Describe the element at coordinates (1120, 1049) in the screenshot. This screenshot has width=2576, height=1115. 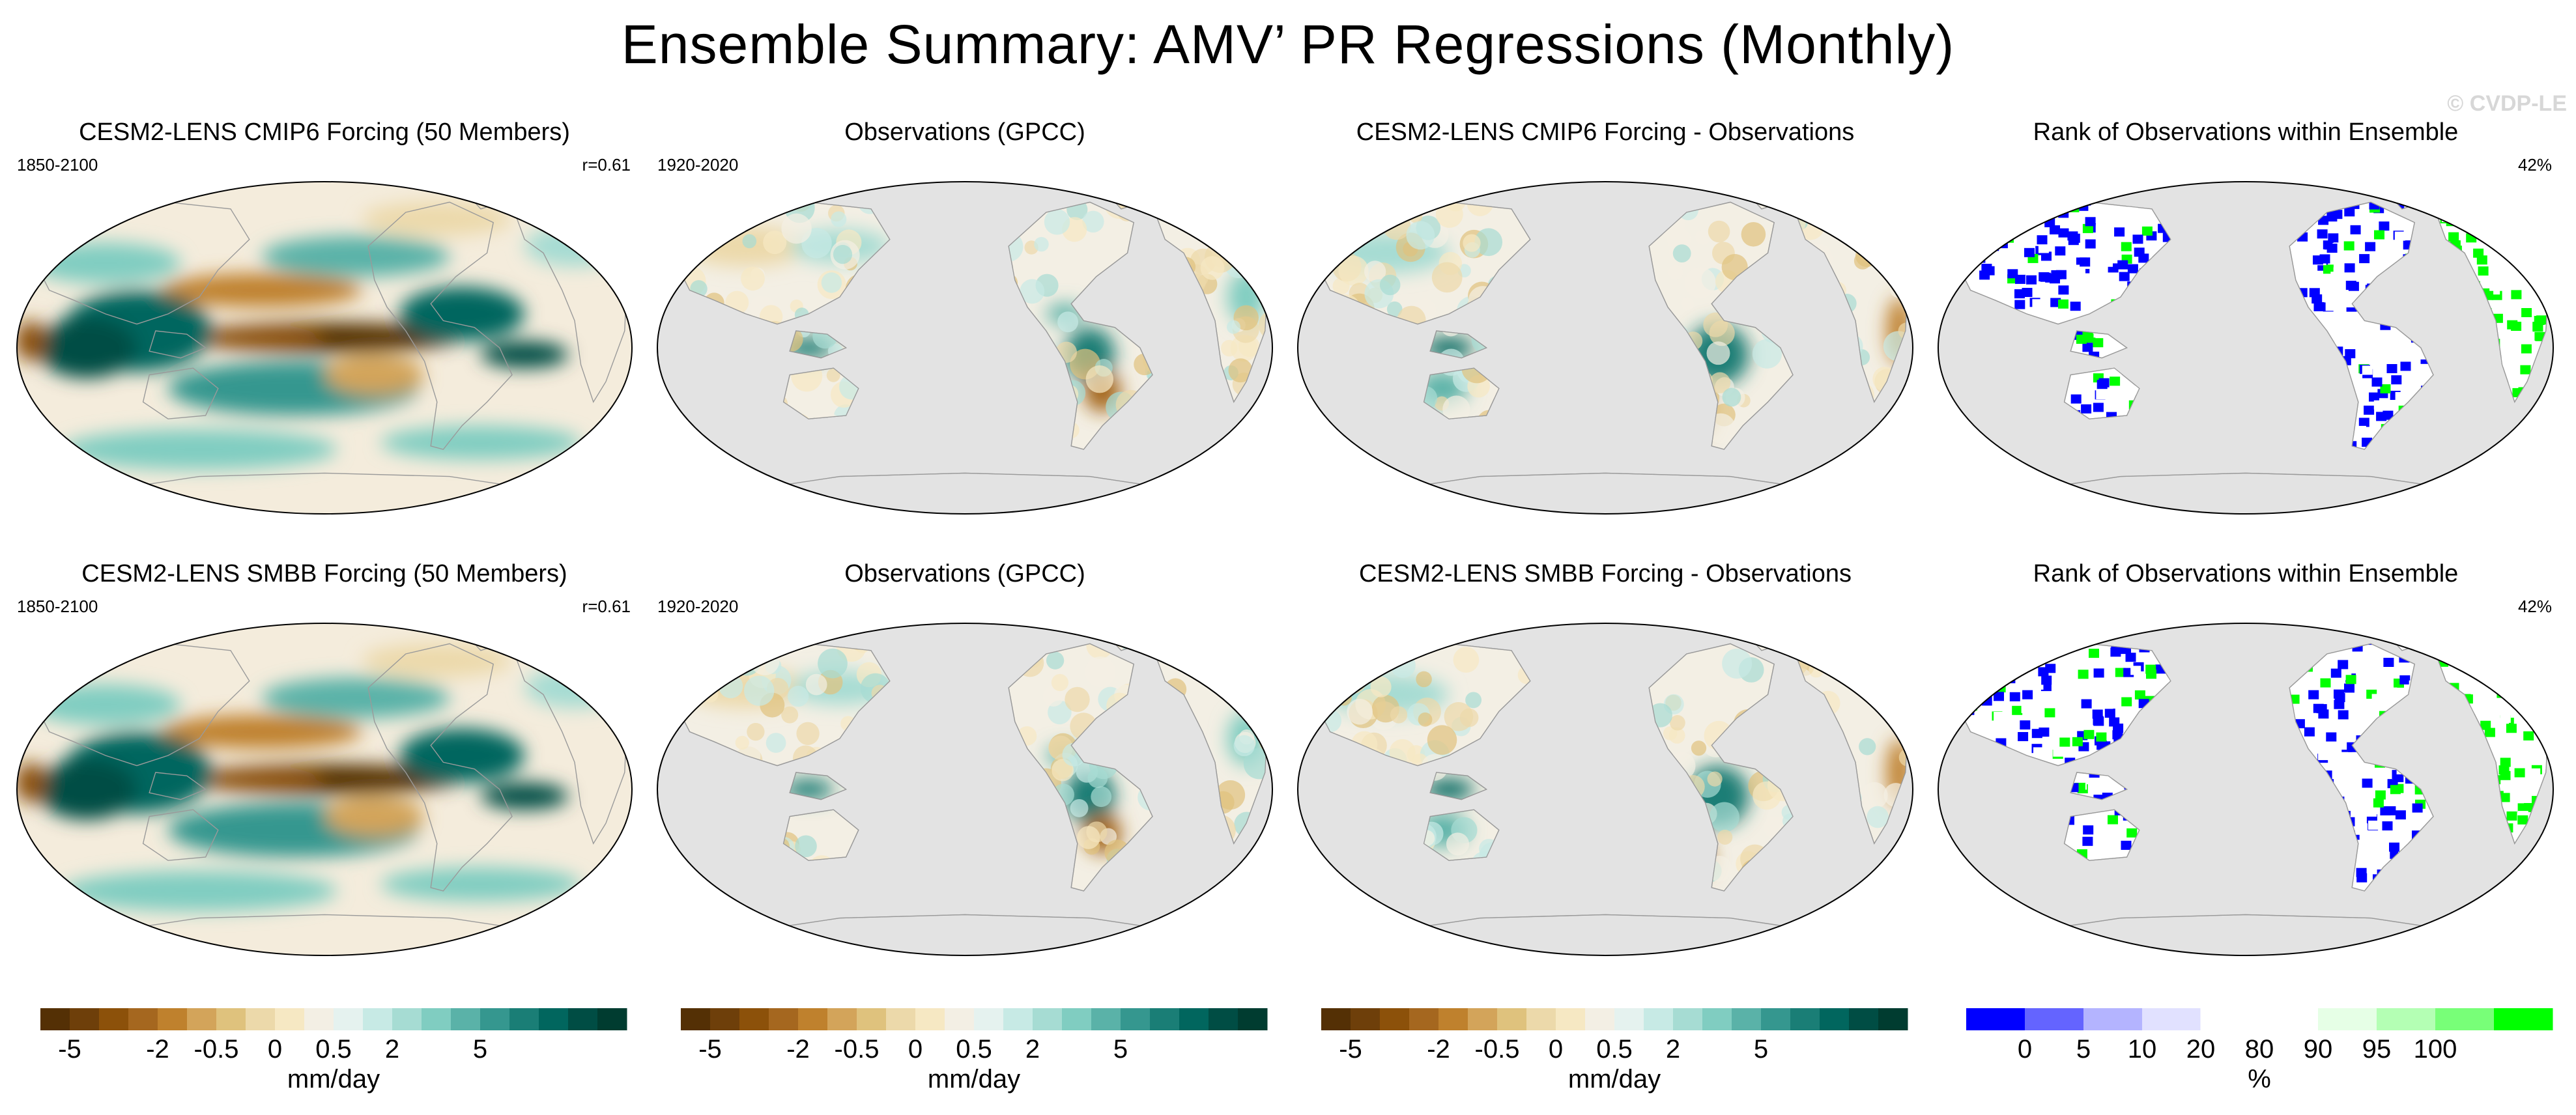
I see `colorbar-tick-label: 5` at that location.